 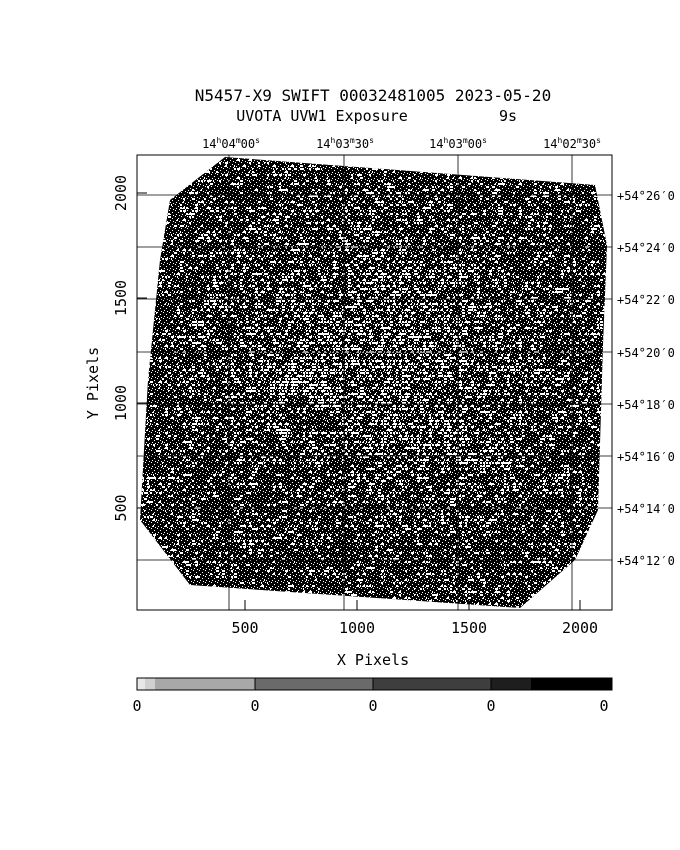 What do you see at coordinates (458, 143) in the screenshot?
I see `ra-label: 14h03m00s` at bounding box center [458, 143].